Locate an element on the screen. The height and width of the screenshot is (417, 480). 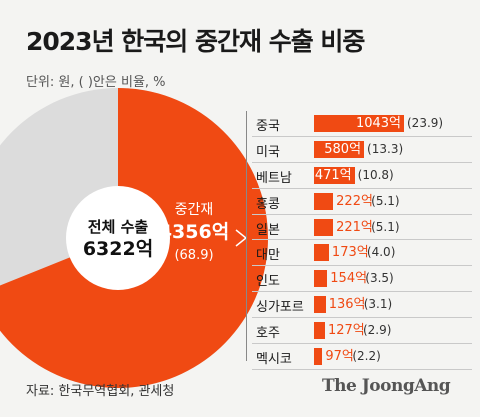
bar-row: 미국 580억 (13.3) is located at coordinates (362, 150).